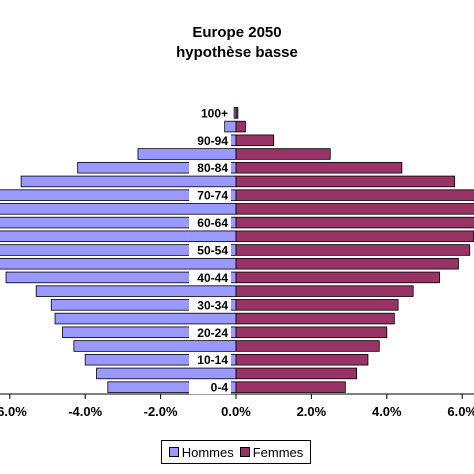 This screenshot has height=474, width=474. I want to click on y-tick-label: 0-4, so click(220, 388).